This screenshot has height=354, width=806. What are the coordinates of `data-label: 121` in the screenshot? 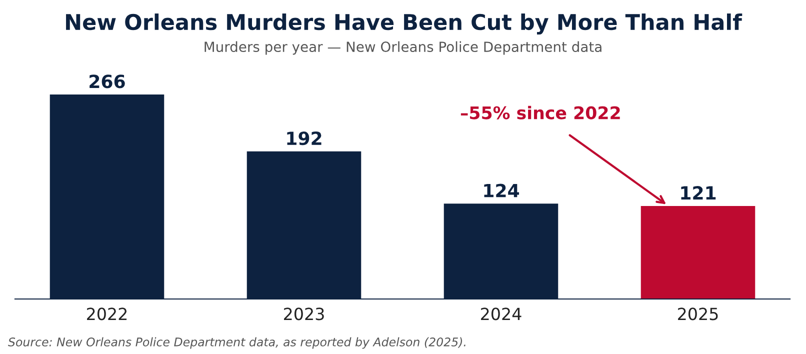 It's located at (698, 193).